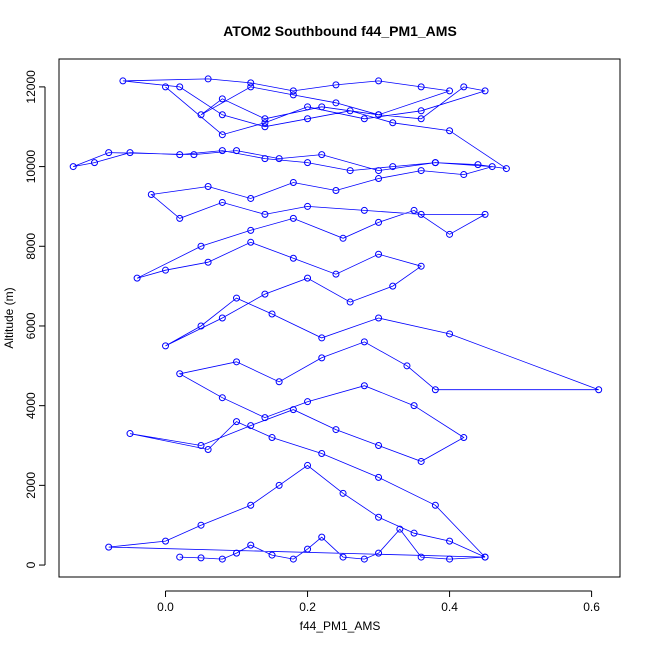 The height and width of the screenshot is (650, 650). Describe the element at coordinates (31, 405) in the screenshot. I see `y-tick-label: 4000` at that location.